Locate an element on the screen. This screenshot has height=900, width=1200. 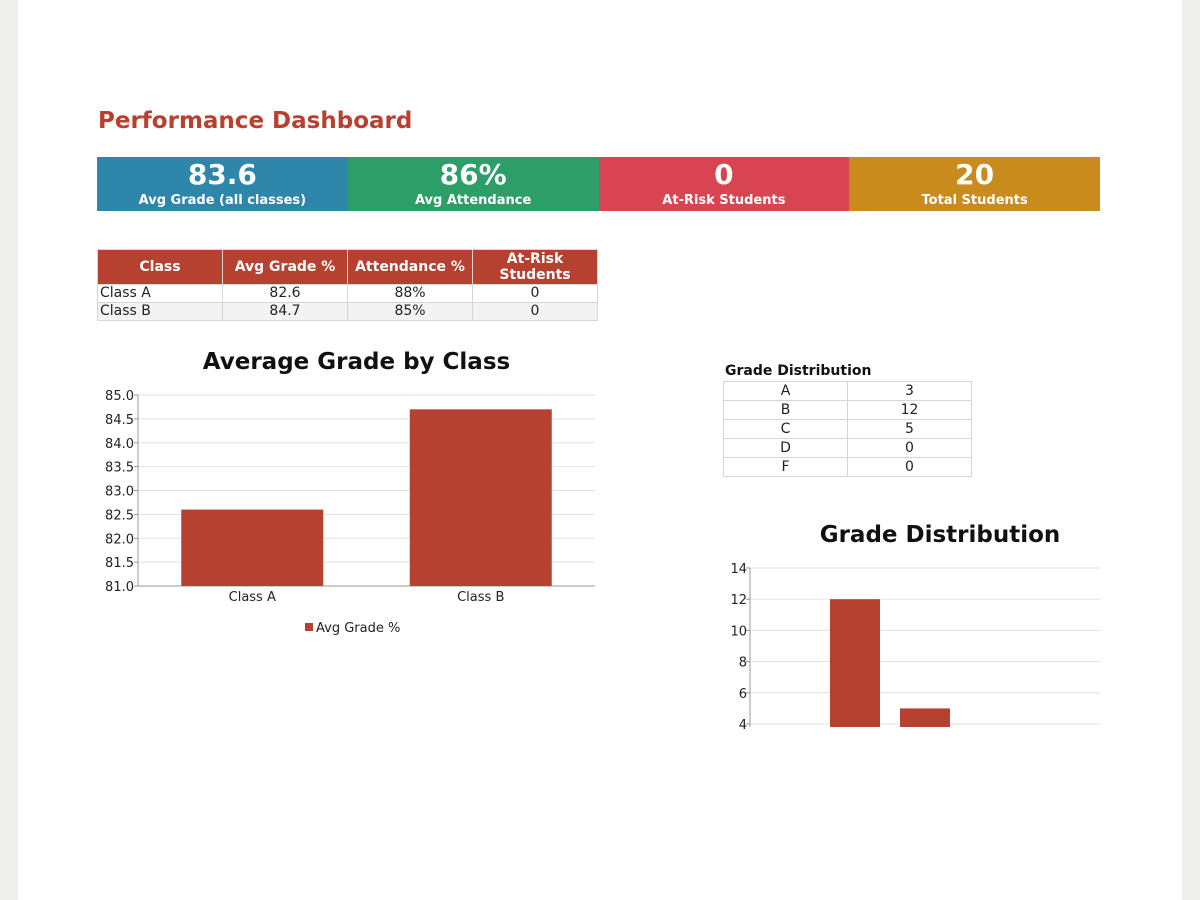
y-tick-label: 81.5 is located at coordinates (119, 563).